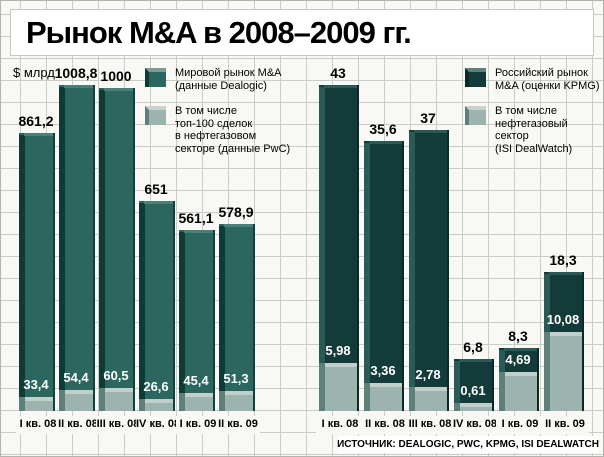 The image size is (604, 457). I want to click on title-box: Рынок M&A в 2008–2009 гг., so click(302, 32).